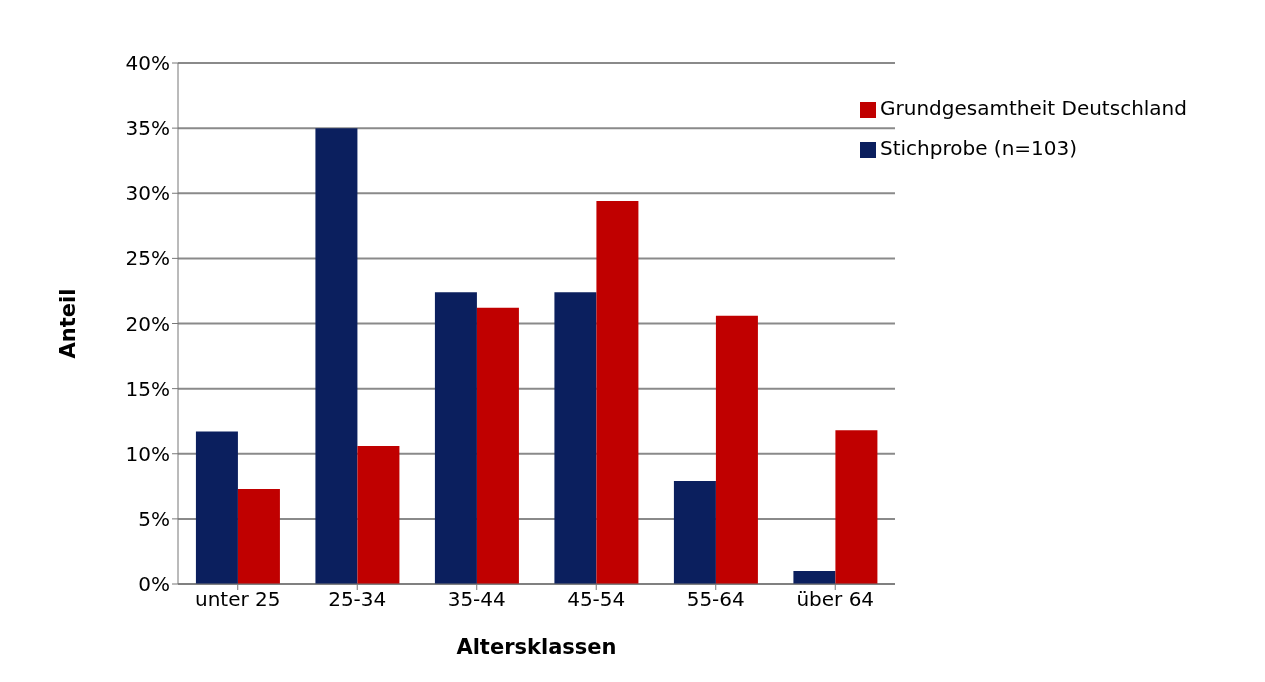  What do you see at coordinates (536, 647) in the screenshot?
I see `x-axis-title: Altersklassen` at bounding box center [536, 647].